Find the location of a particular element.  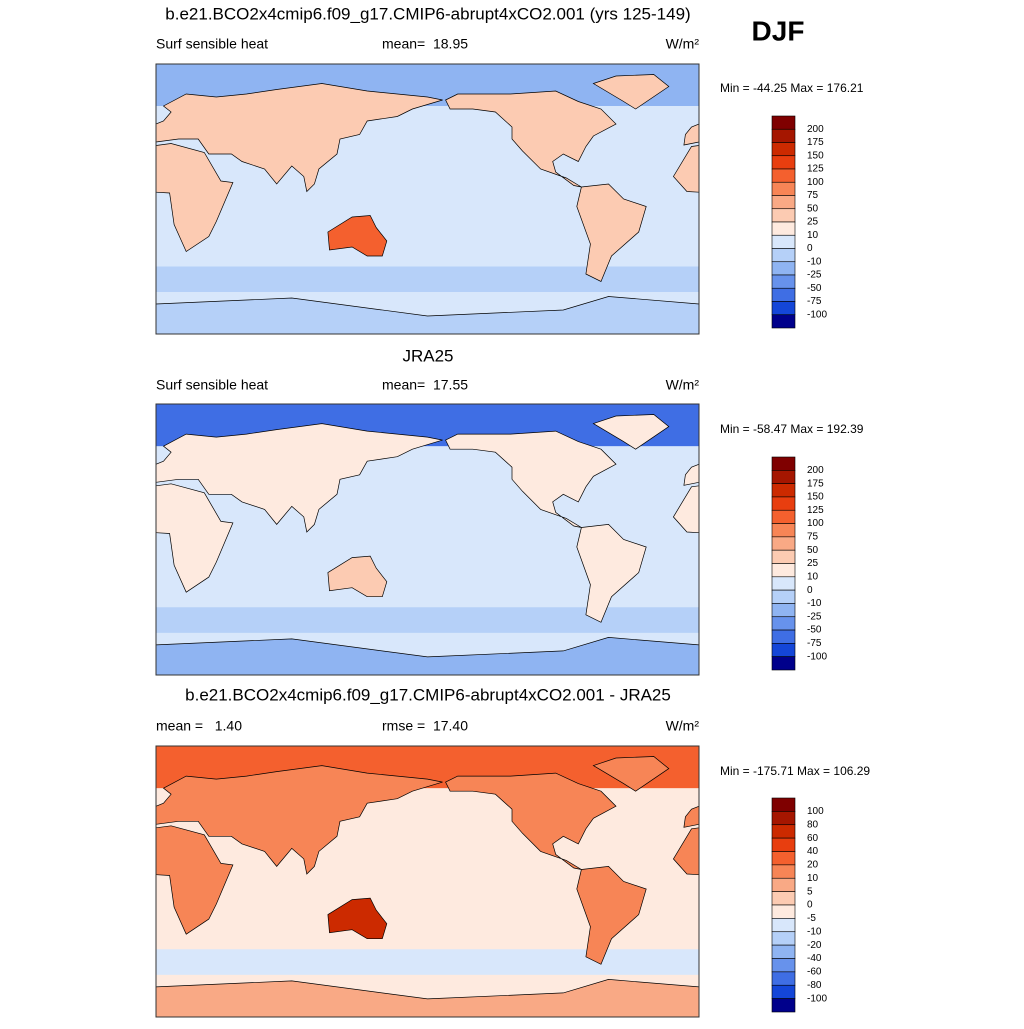

colorbar-label: -10 is located at coordinates (814, 603).